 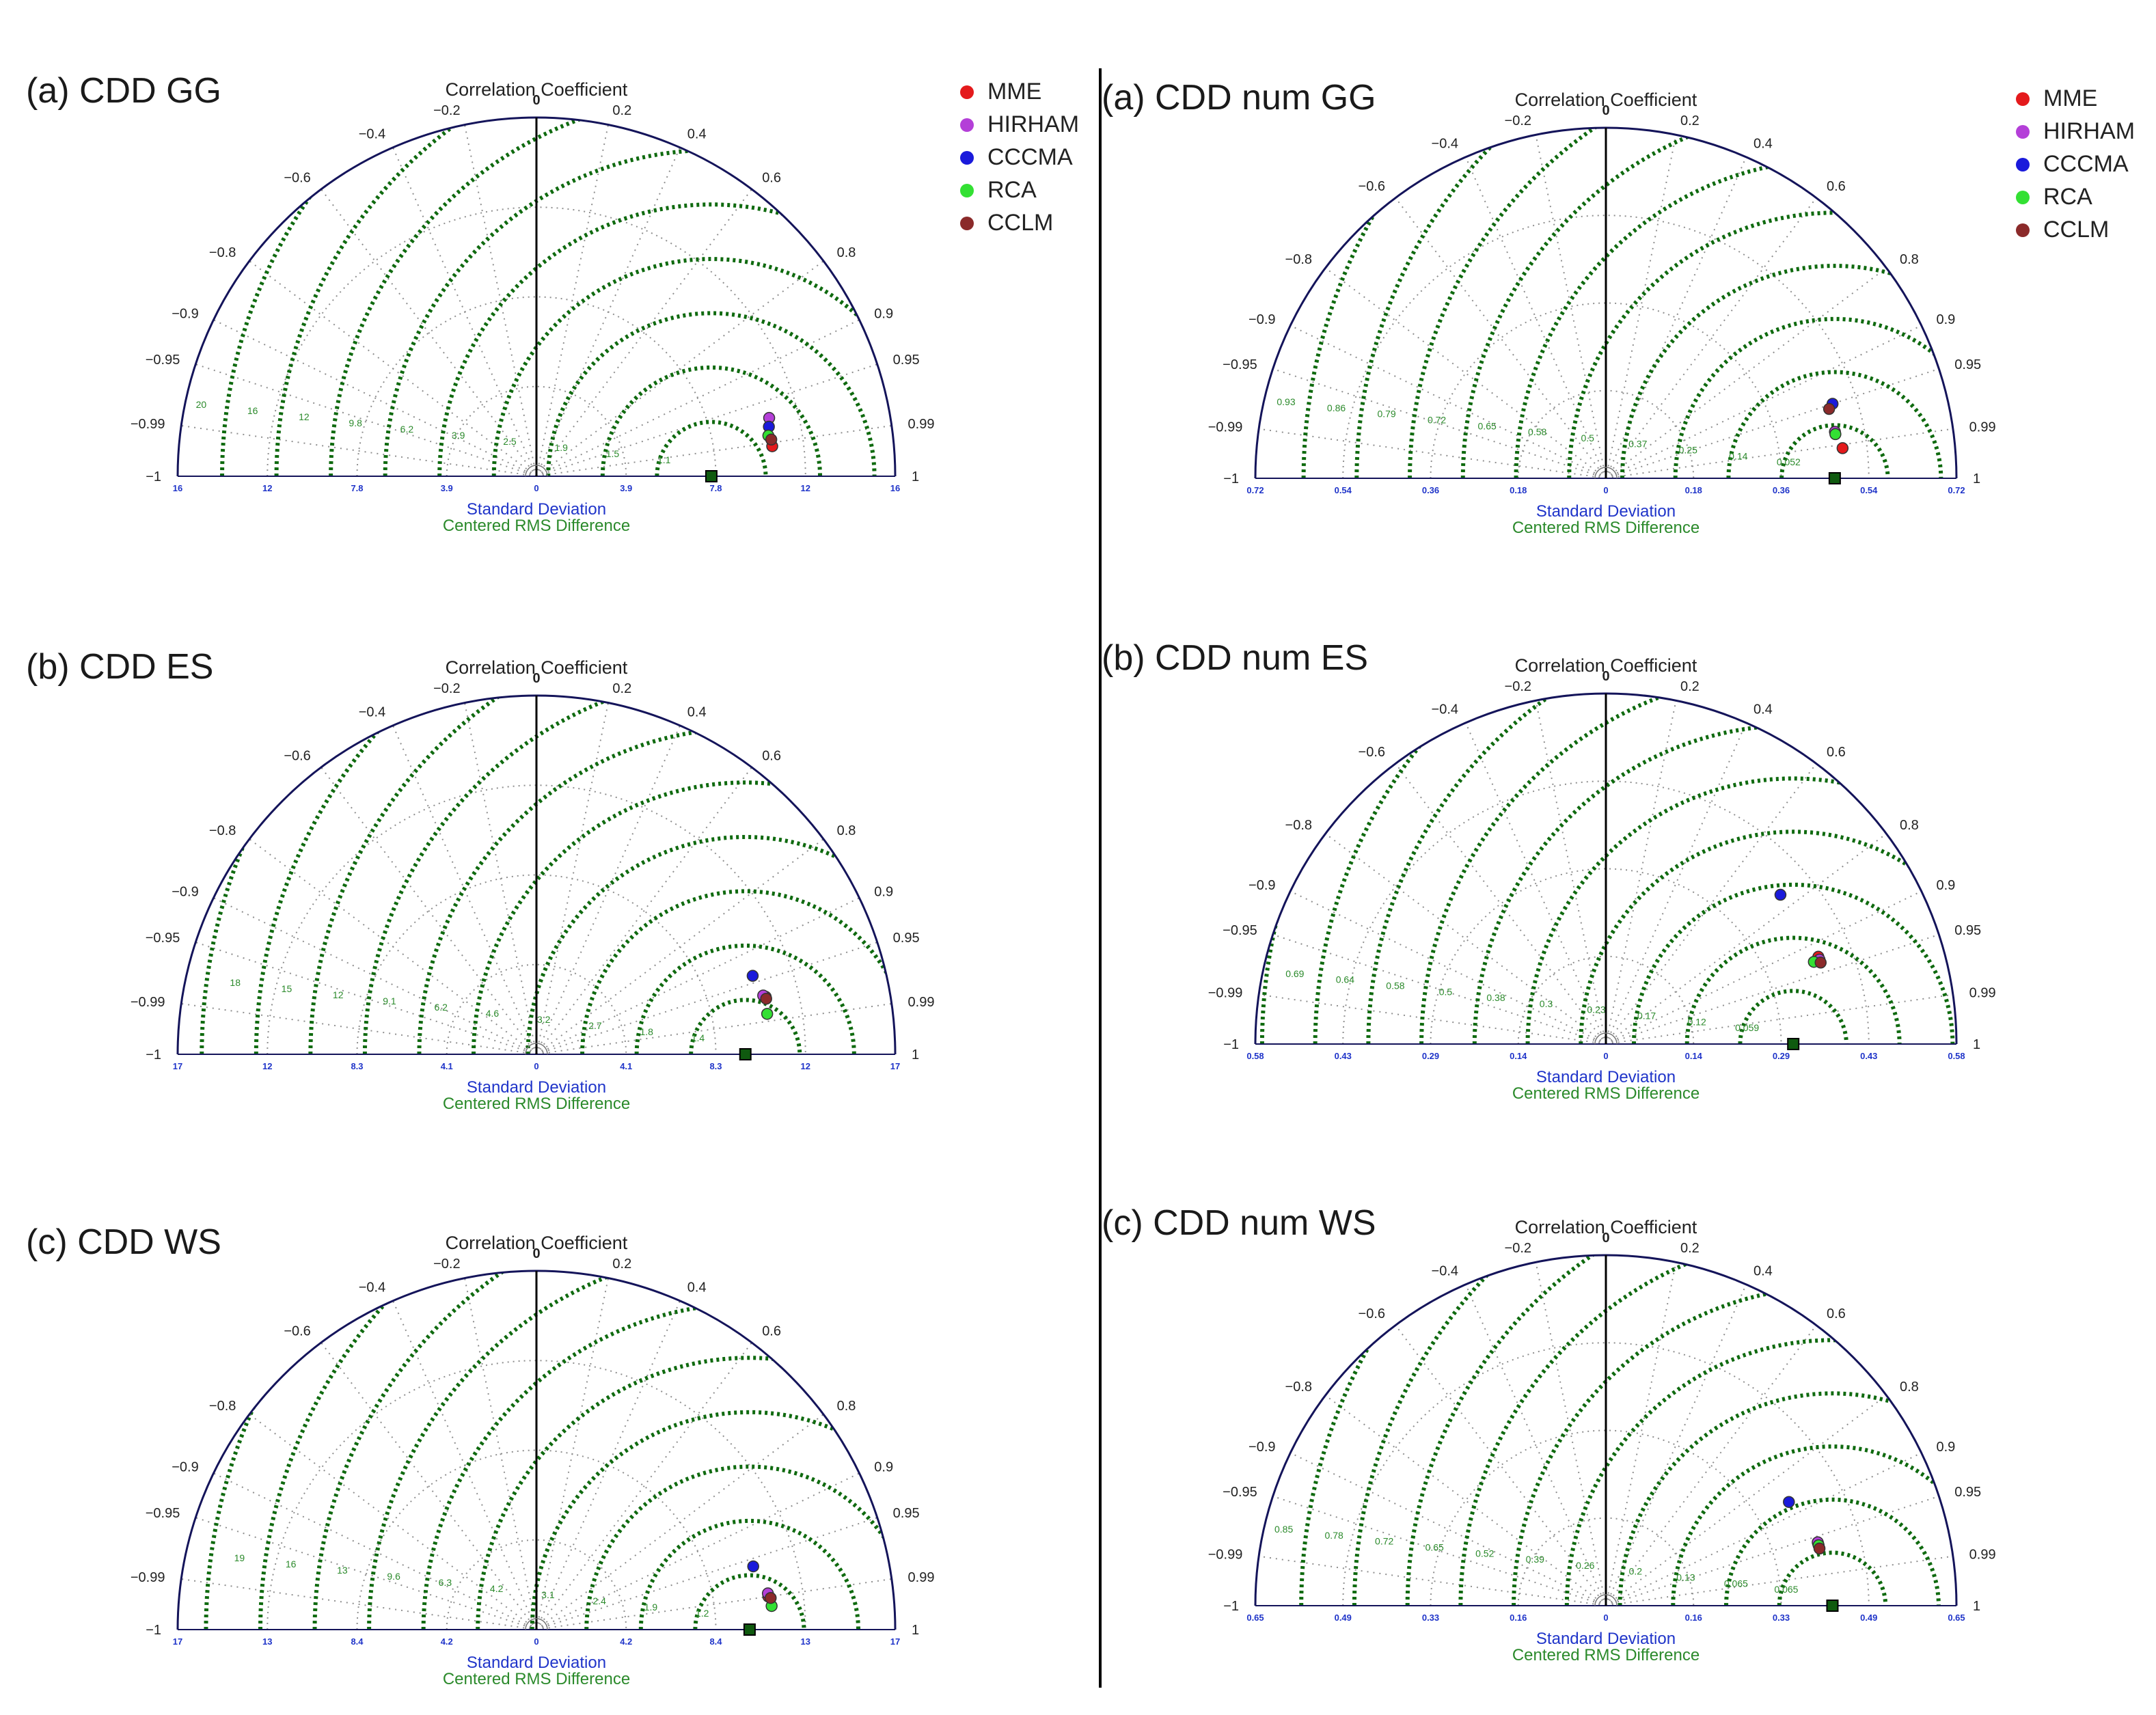 I want to click on rms-tick-label: 1.4, so click(x=698, y=1037).